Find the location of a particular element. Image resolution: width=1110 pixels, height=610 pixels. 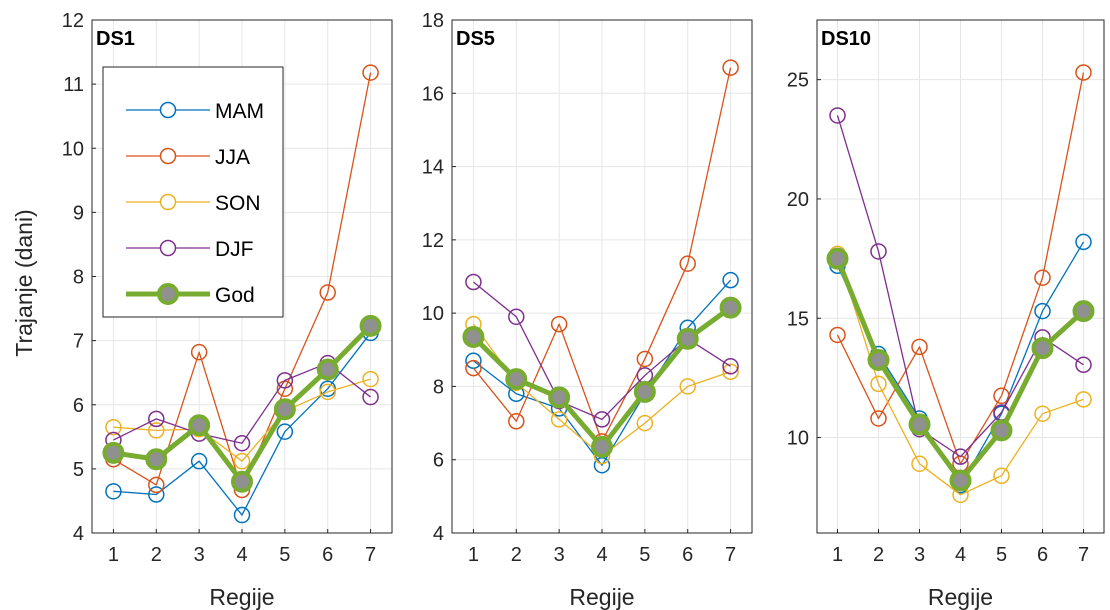

legend-item-jja: JJA is located at coordinates (188, 157).